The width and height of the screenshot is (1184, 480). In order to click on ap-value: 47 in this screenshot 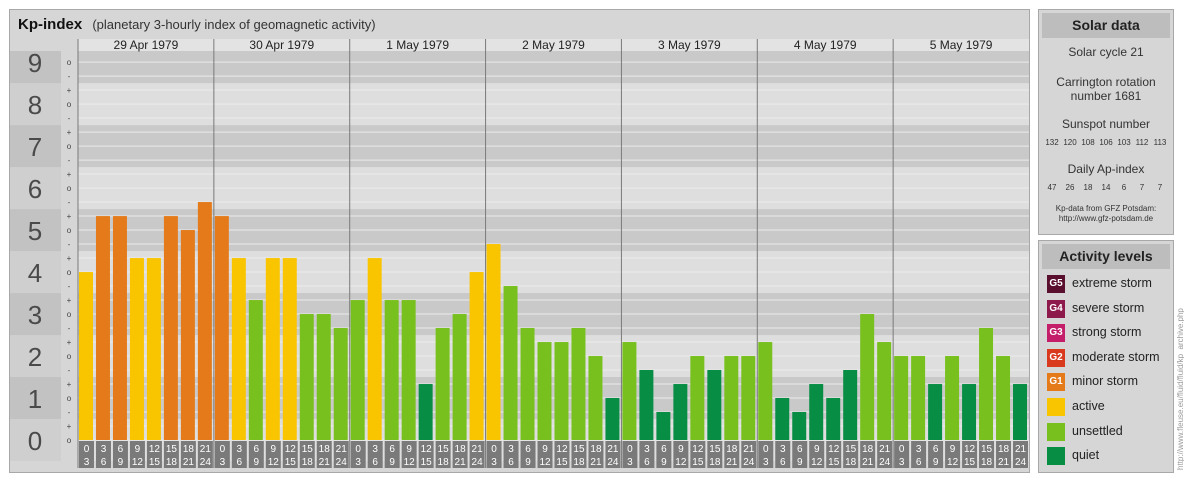, I will do `click(1052, 187)`.